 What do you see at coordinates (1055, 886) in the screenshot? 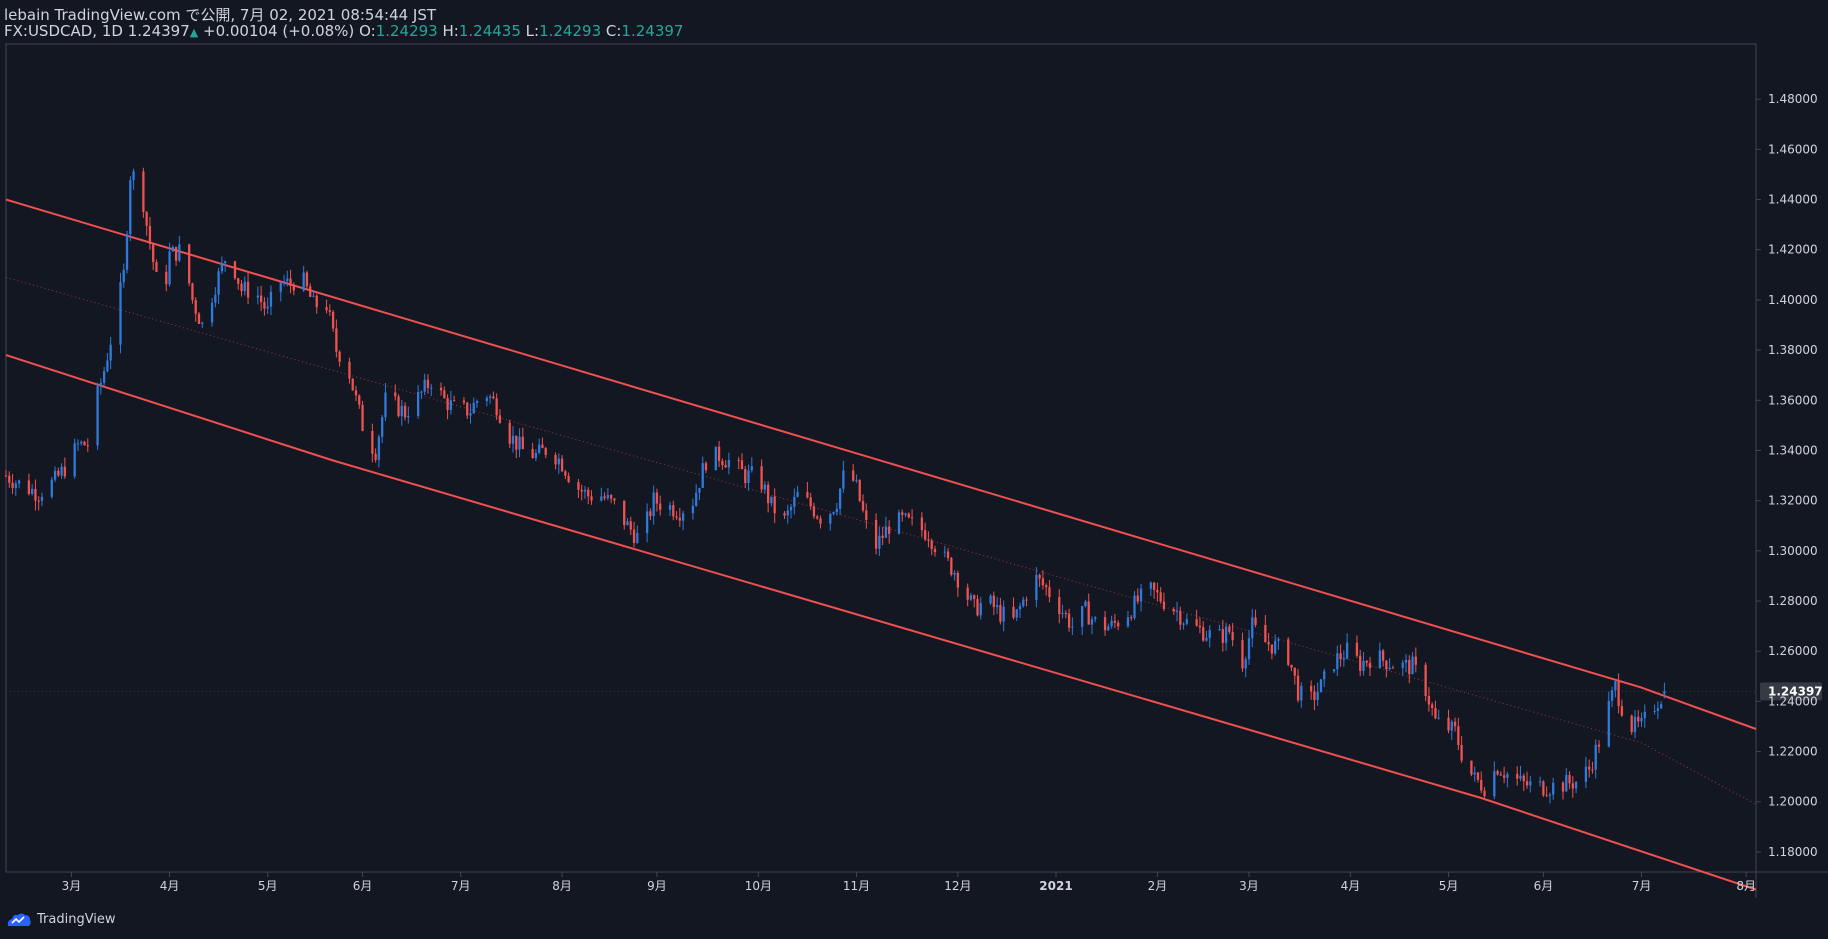
I see `time-tick-label: 2021` at bounding box center [1055, 886].